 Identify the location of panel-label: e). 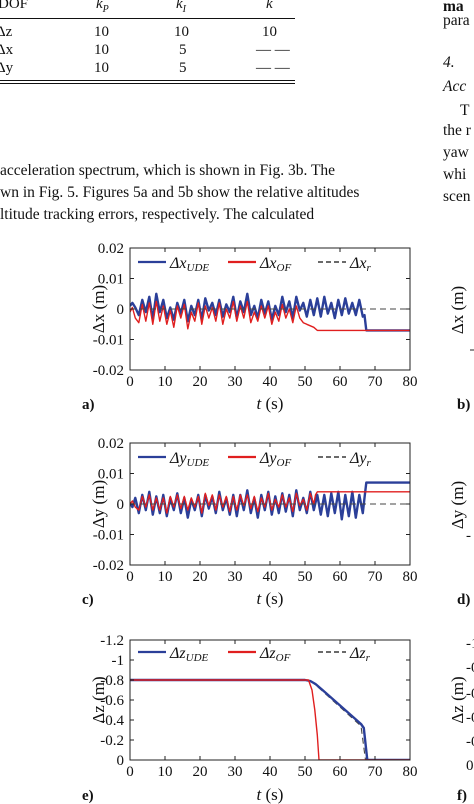
(88, 796).